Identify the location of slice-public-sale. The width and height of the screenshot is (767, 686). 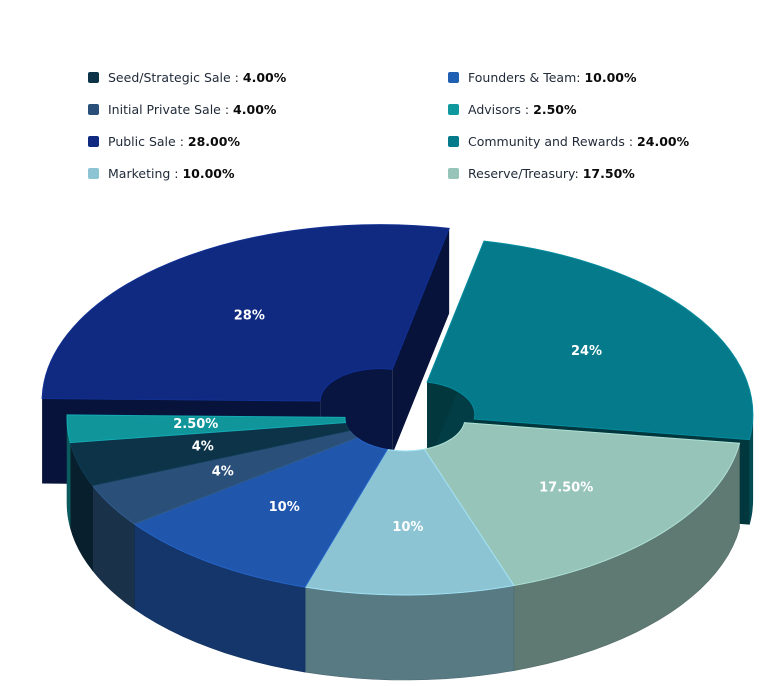
(245, 313).